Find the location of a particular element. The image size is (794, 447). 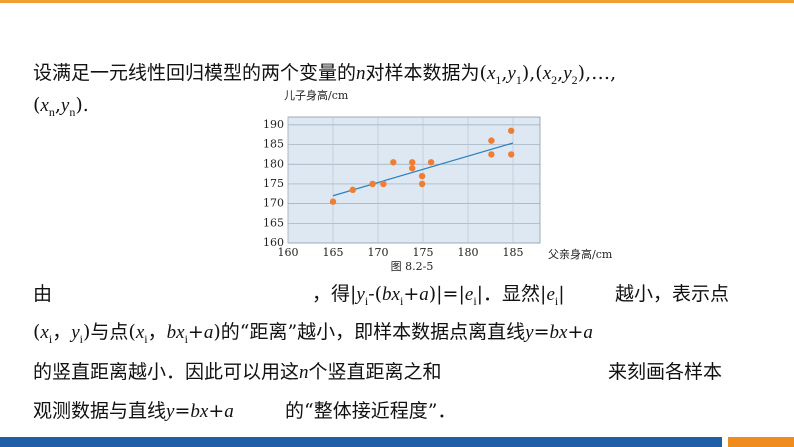

text: 个竖直距离之和 is located at coordinates (375, 372).